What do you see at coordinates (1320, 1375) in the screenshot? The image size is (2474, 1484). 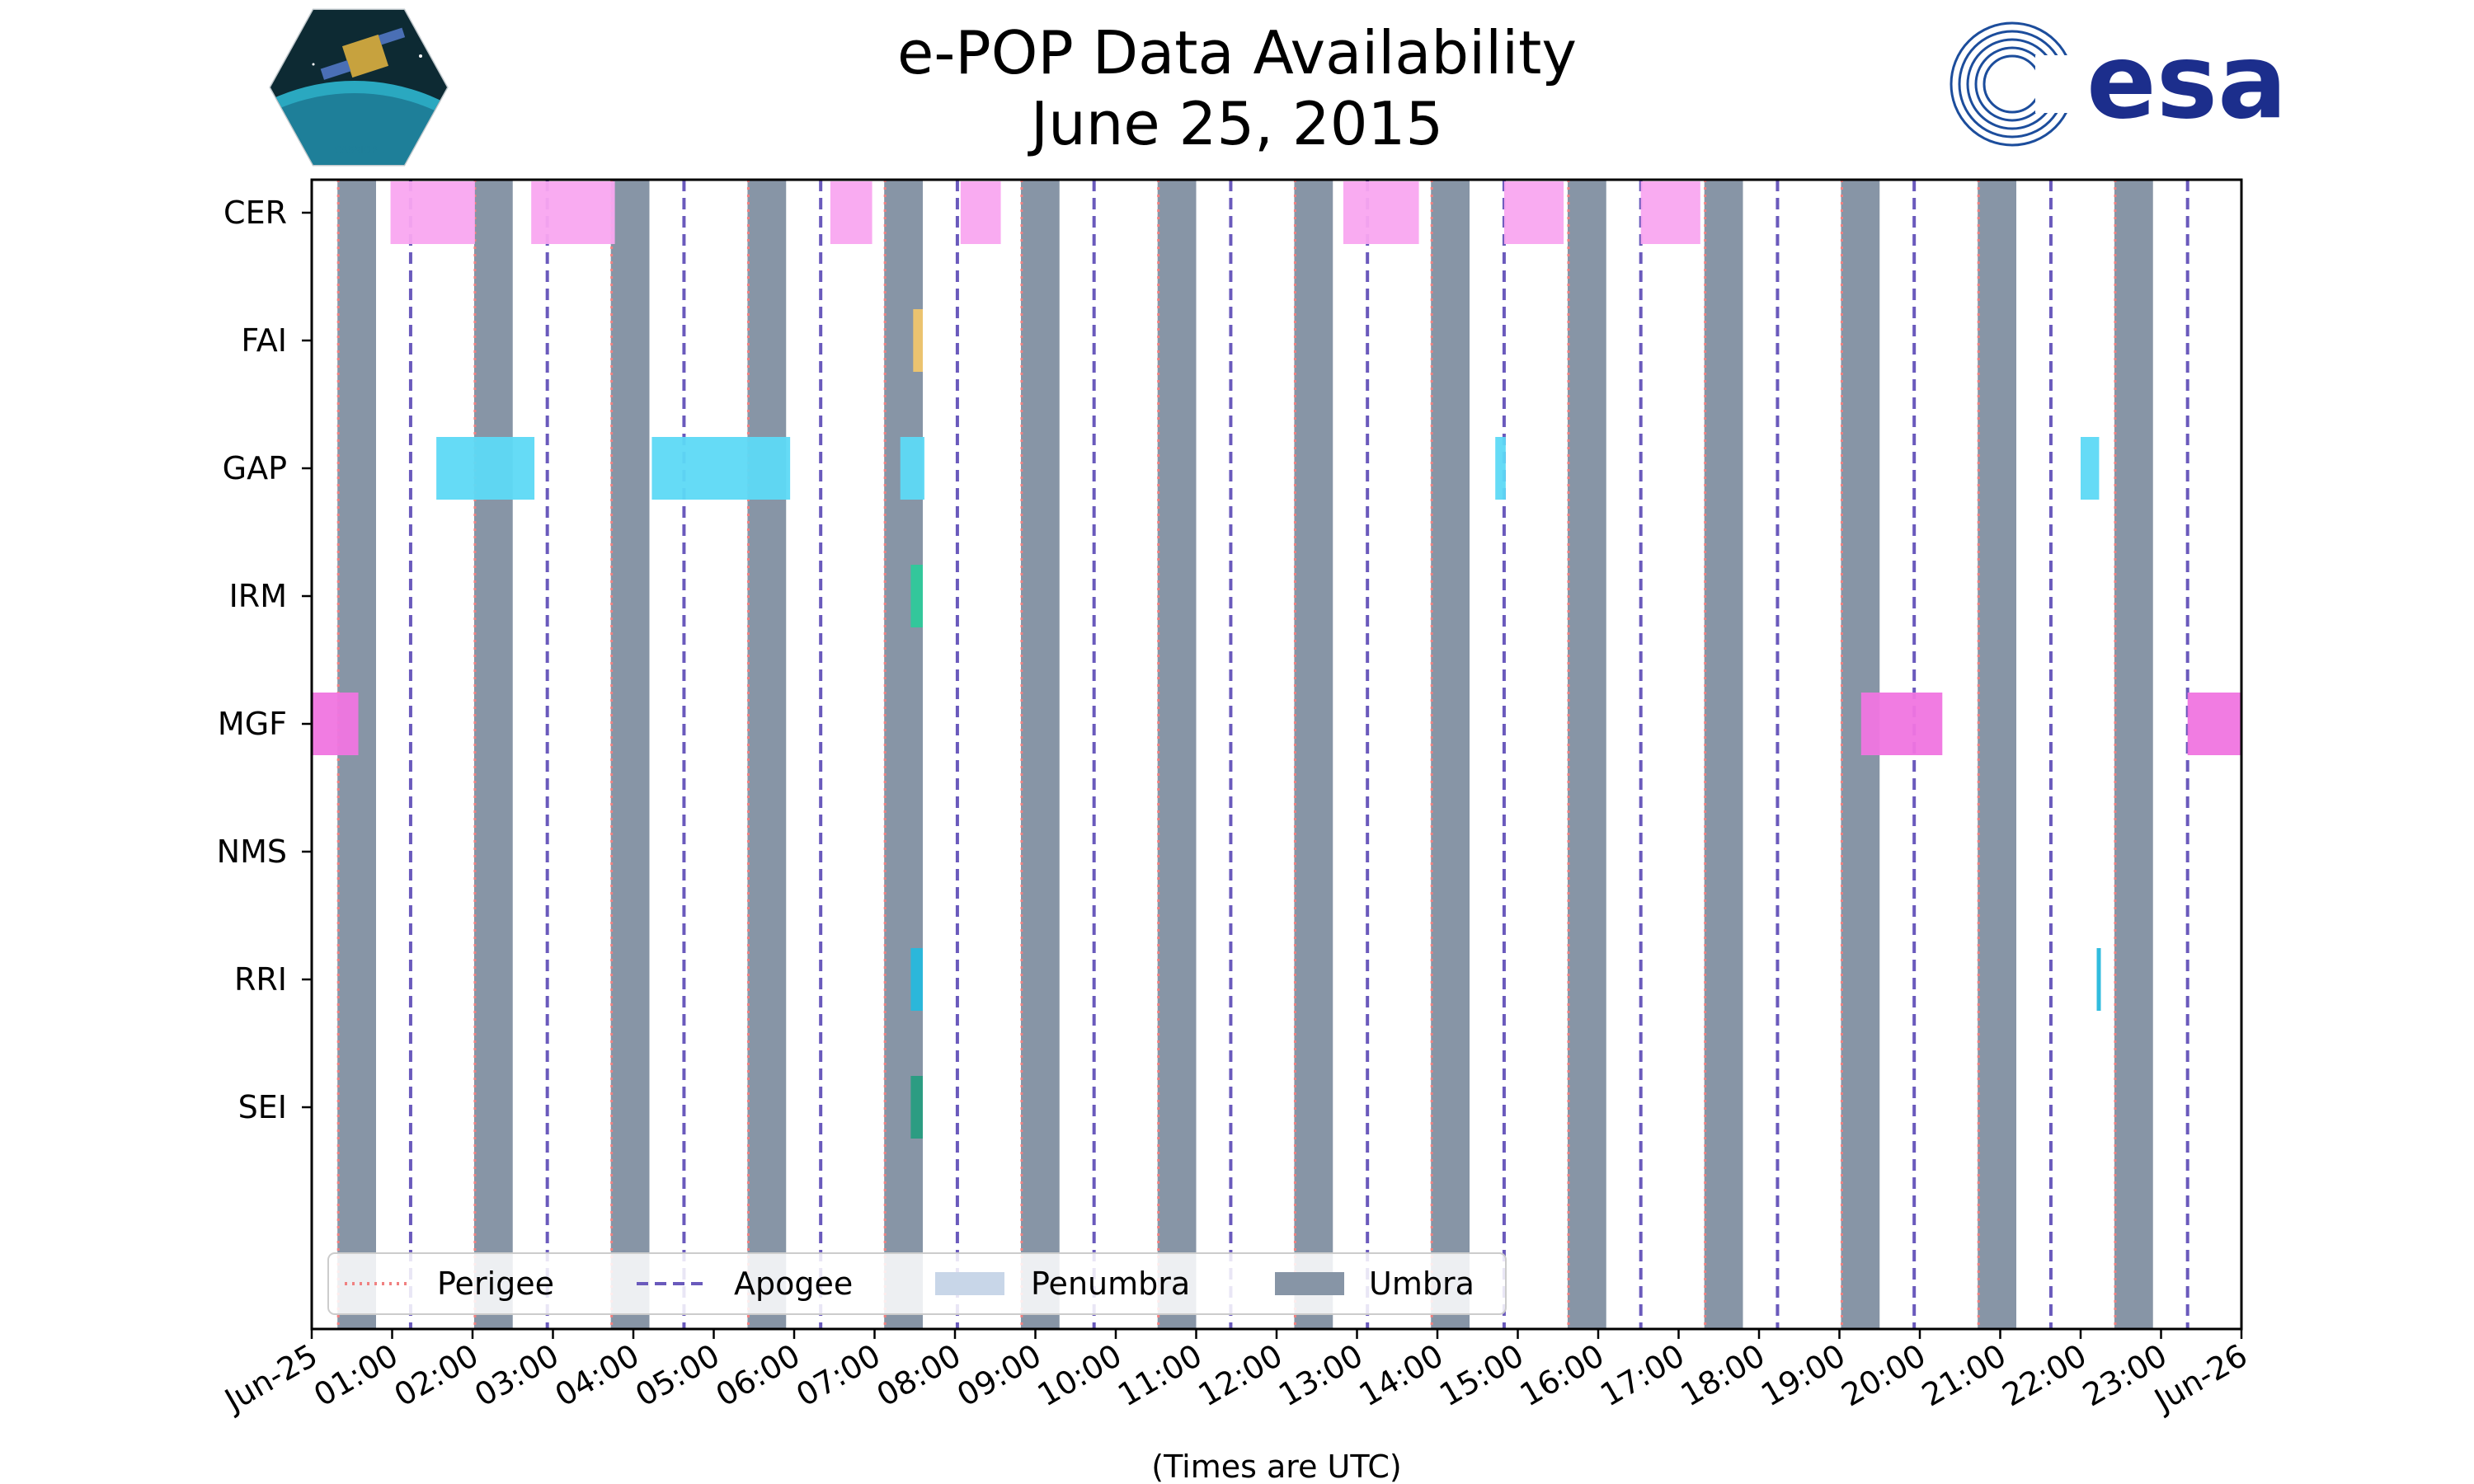 I see `x-tick-label: 13:00` at bounding box center [1320, 1375].